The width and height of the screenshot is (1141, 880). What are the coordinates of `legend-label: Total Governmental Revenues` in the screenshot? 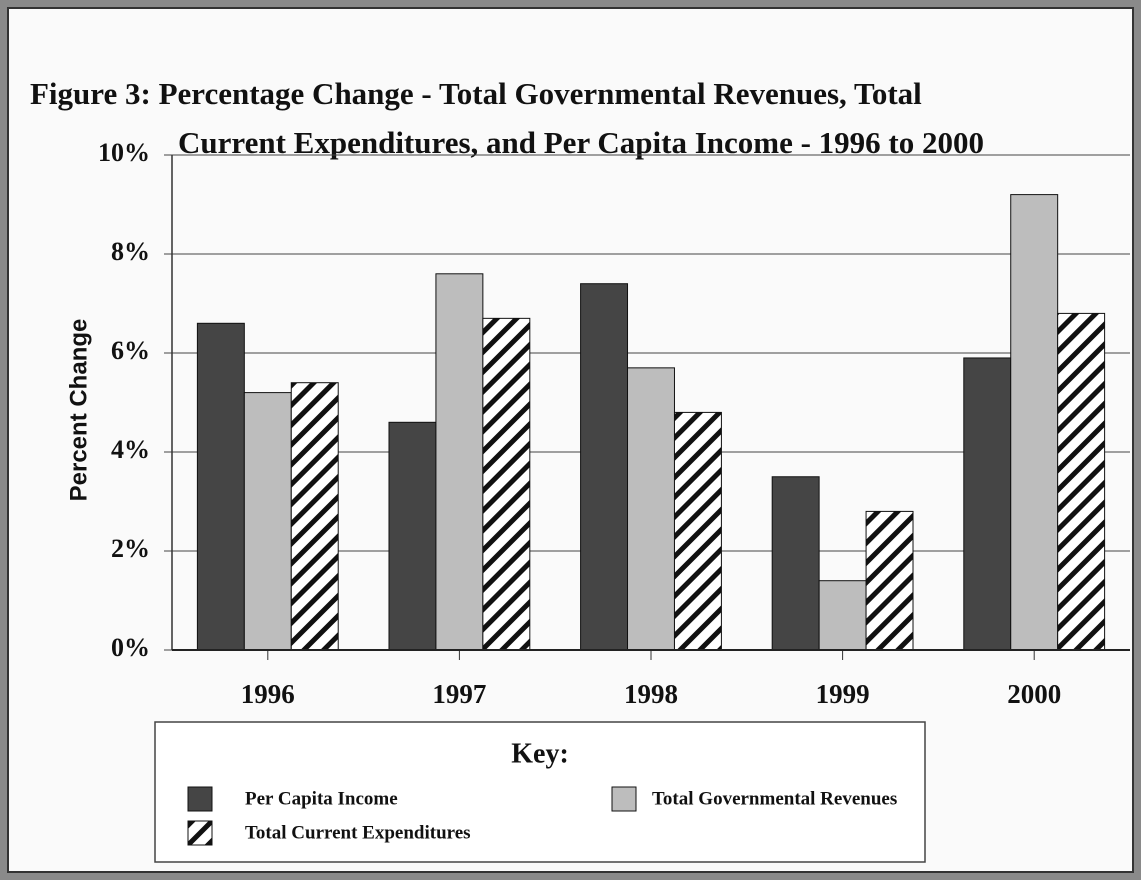 It's located at (774, 798).